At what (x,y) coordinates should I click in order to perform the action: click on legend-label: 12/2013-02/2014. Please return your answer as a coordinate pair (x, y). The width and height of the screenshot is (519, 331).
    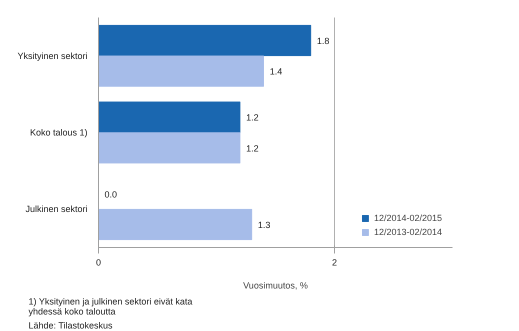
    Looking at the image, I should click on (408, 232).